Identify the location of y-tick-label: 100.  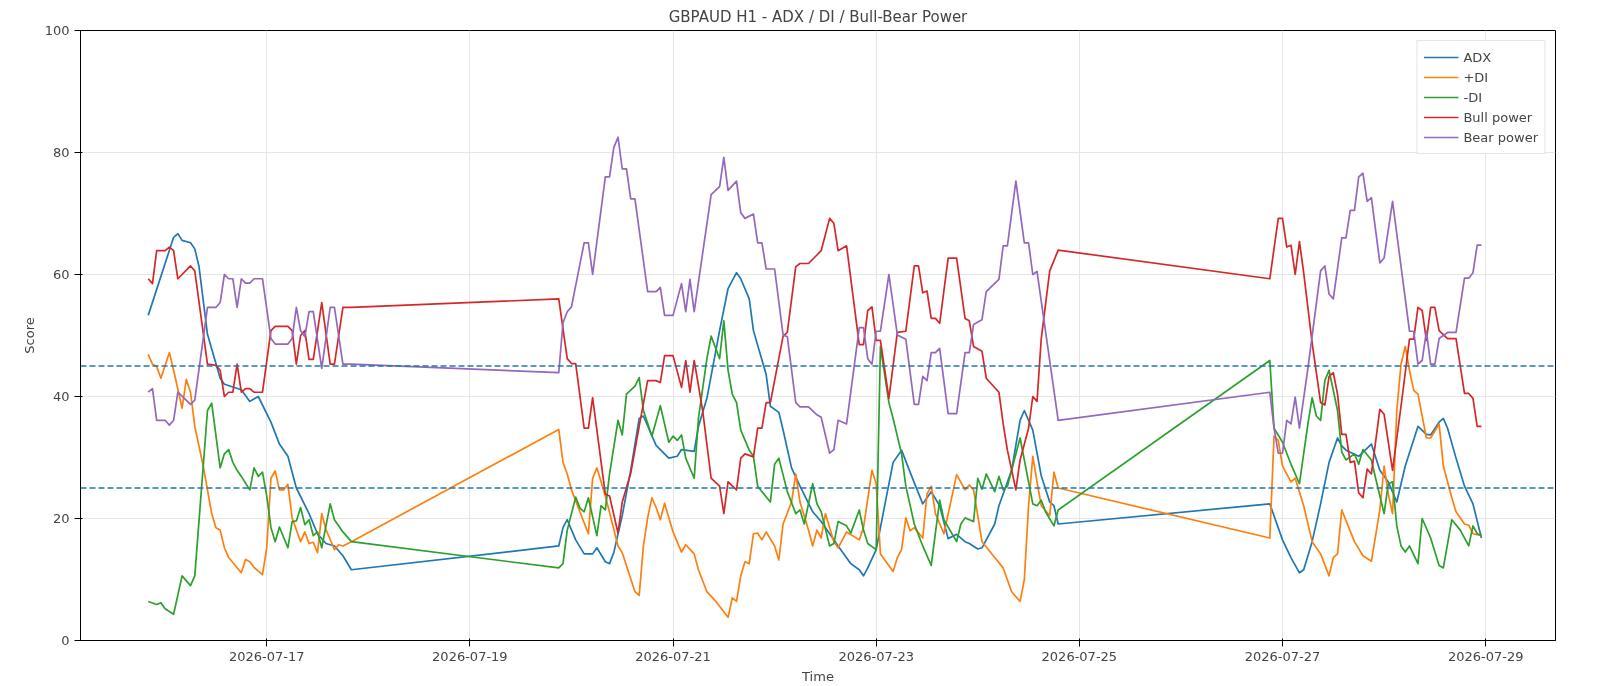
(57, 30).